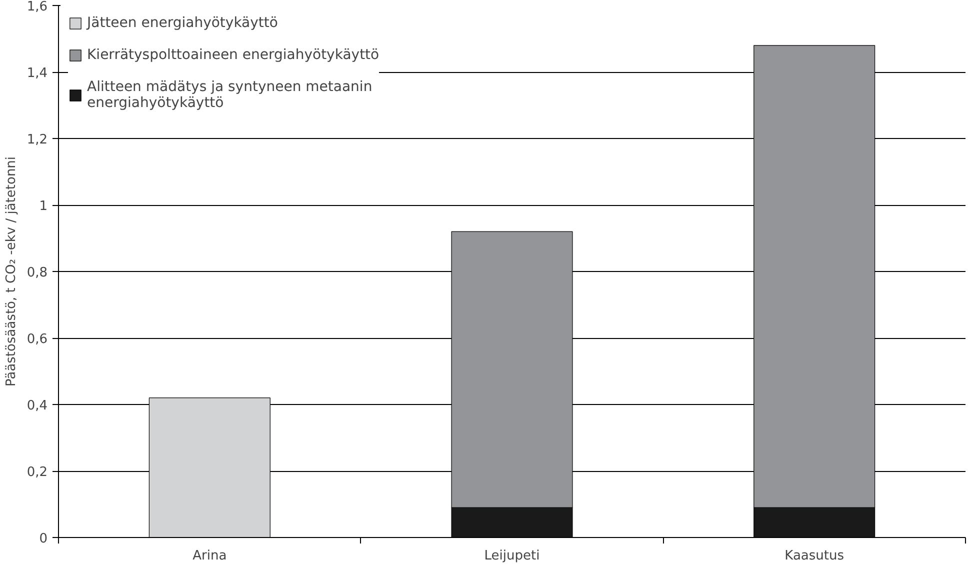 This screenshot has height=574, width=978. Describe the element at coordinates (37, 140) in the screenshot. I see `y-tick-label: 1,2` at that location.